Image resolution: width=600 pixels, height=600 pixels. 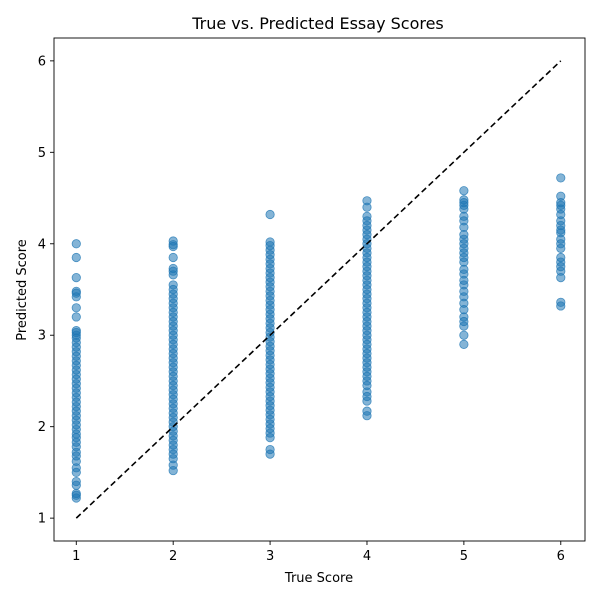 What do you see at coordinates (42, 427) in the screenshot?
I see `y-tick-label: 2` at bounding box center [42, 427].